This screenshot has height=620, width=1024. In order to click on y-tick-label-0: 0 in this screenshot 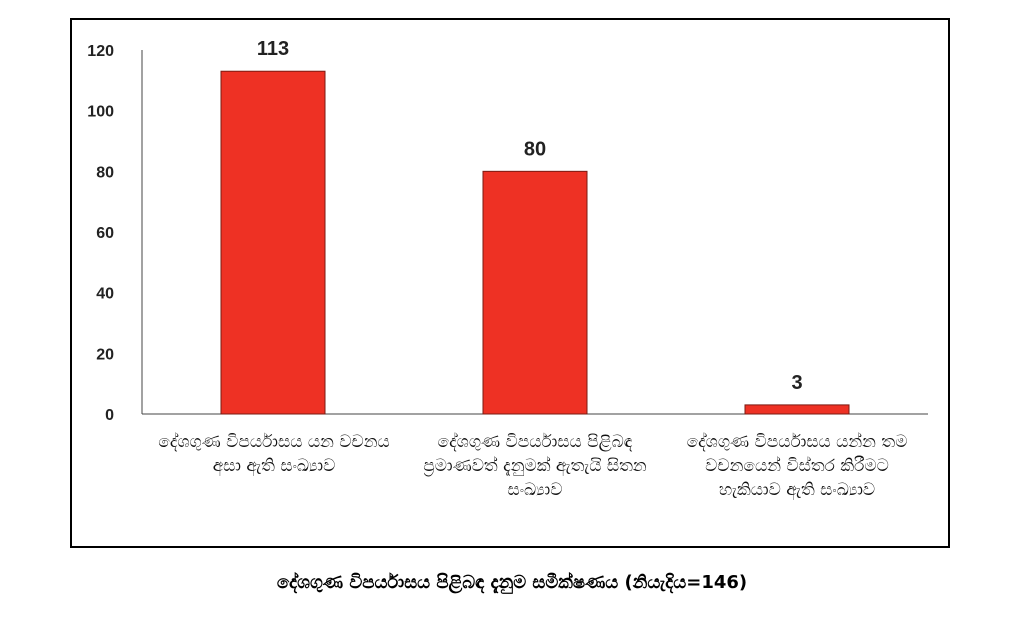, I will do `click(109, 415)`.